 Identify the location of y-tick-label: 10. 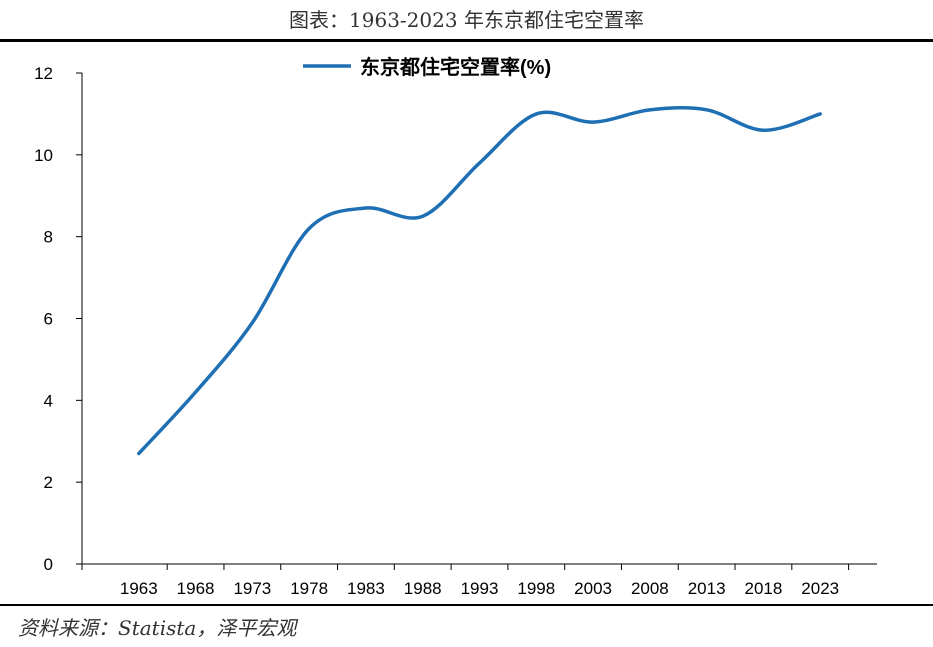
(43, 155).